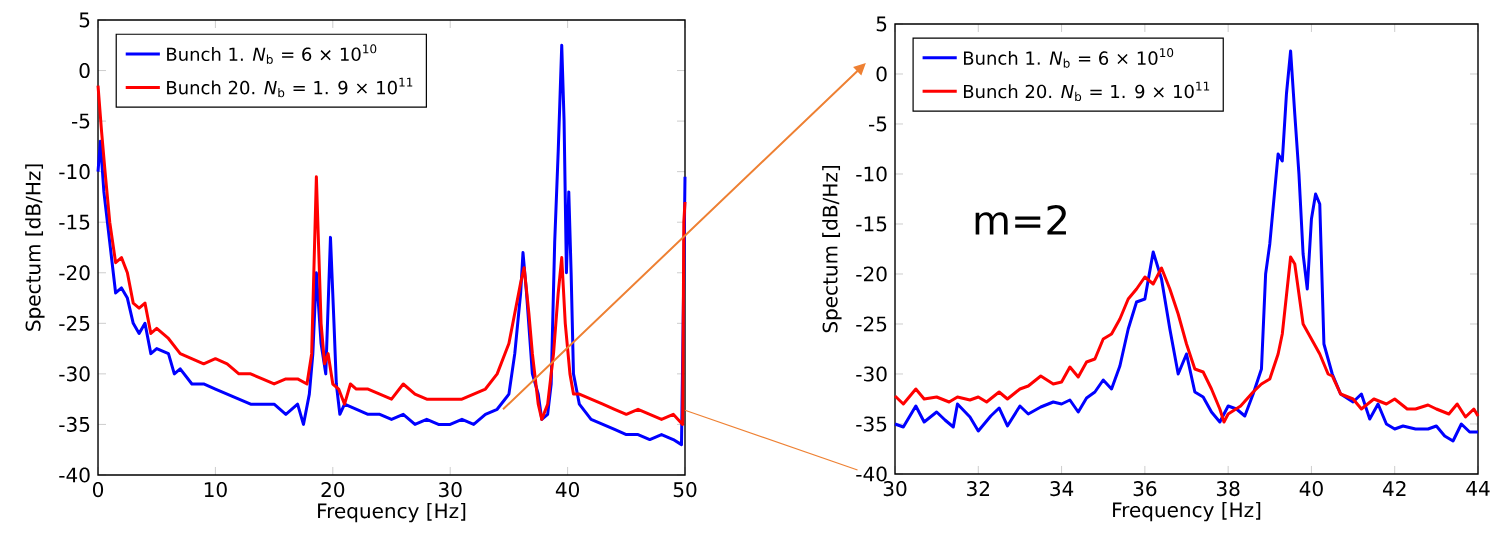 The image size is (1493, 534). What do you see at coordinates (1394, 488) in the screenshot?
I see `x-tick-label: 42` at bounding box center [1394, 488].